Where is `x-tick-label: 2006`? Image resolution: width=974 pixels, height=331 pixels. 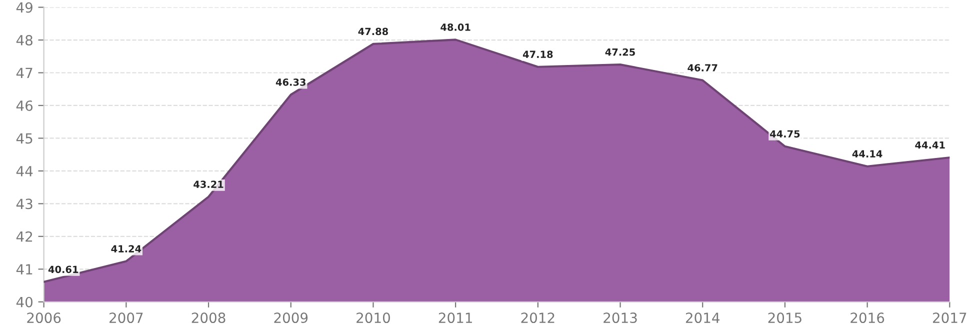
x-tick-label: 2006 is located at coordinates (44, 318).